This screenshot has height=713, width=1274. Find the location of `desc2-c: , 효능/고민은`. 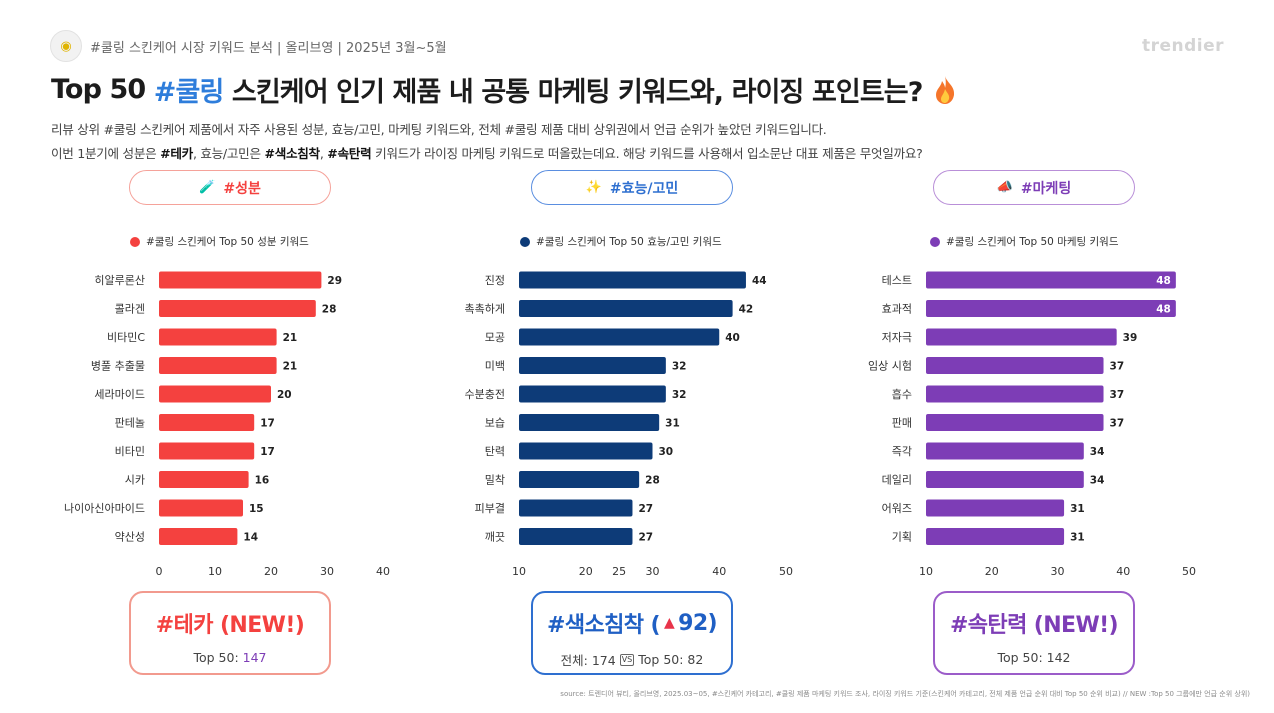

desc2-c: , 효능/고민은 is located at coordinates (228, 153).